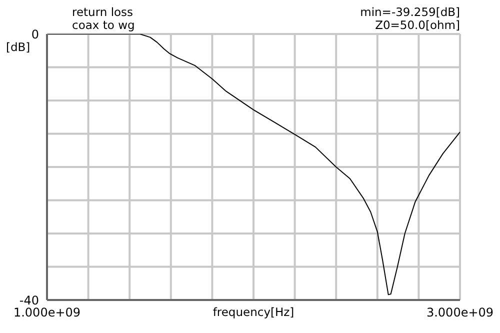  I want to click on text: min=-39.259[dB], so click(410, 12).